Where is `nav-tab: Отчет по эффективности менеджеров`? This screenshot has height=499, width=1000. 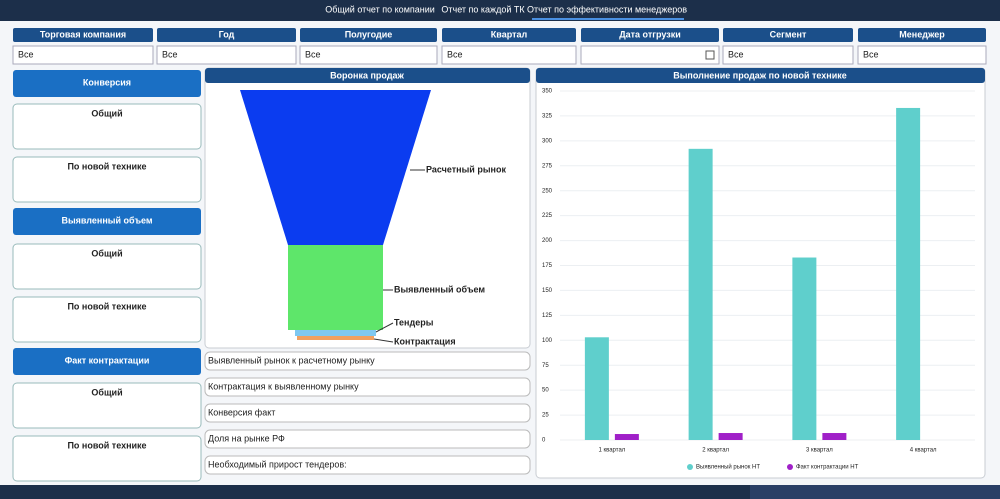
nav-tab: Отчет по эффективности менеджеров is located at coordinates (607, 9).